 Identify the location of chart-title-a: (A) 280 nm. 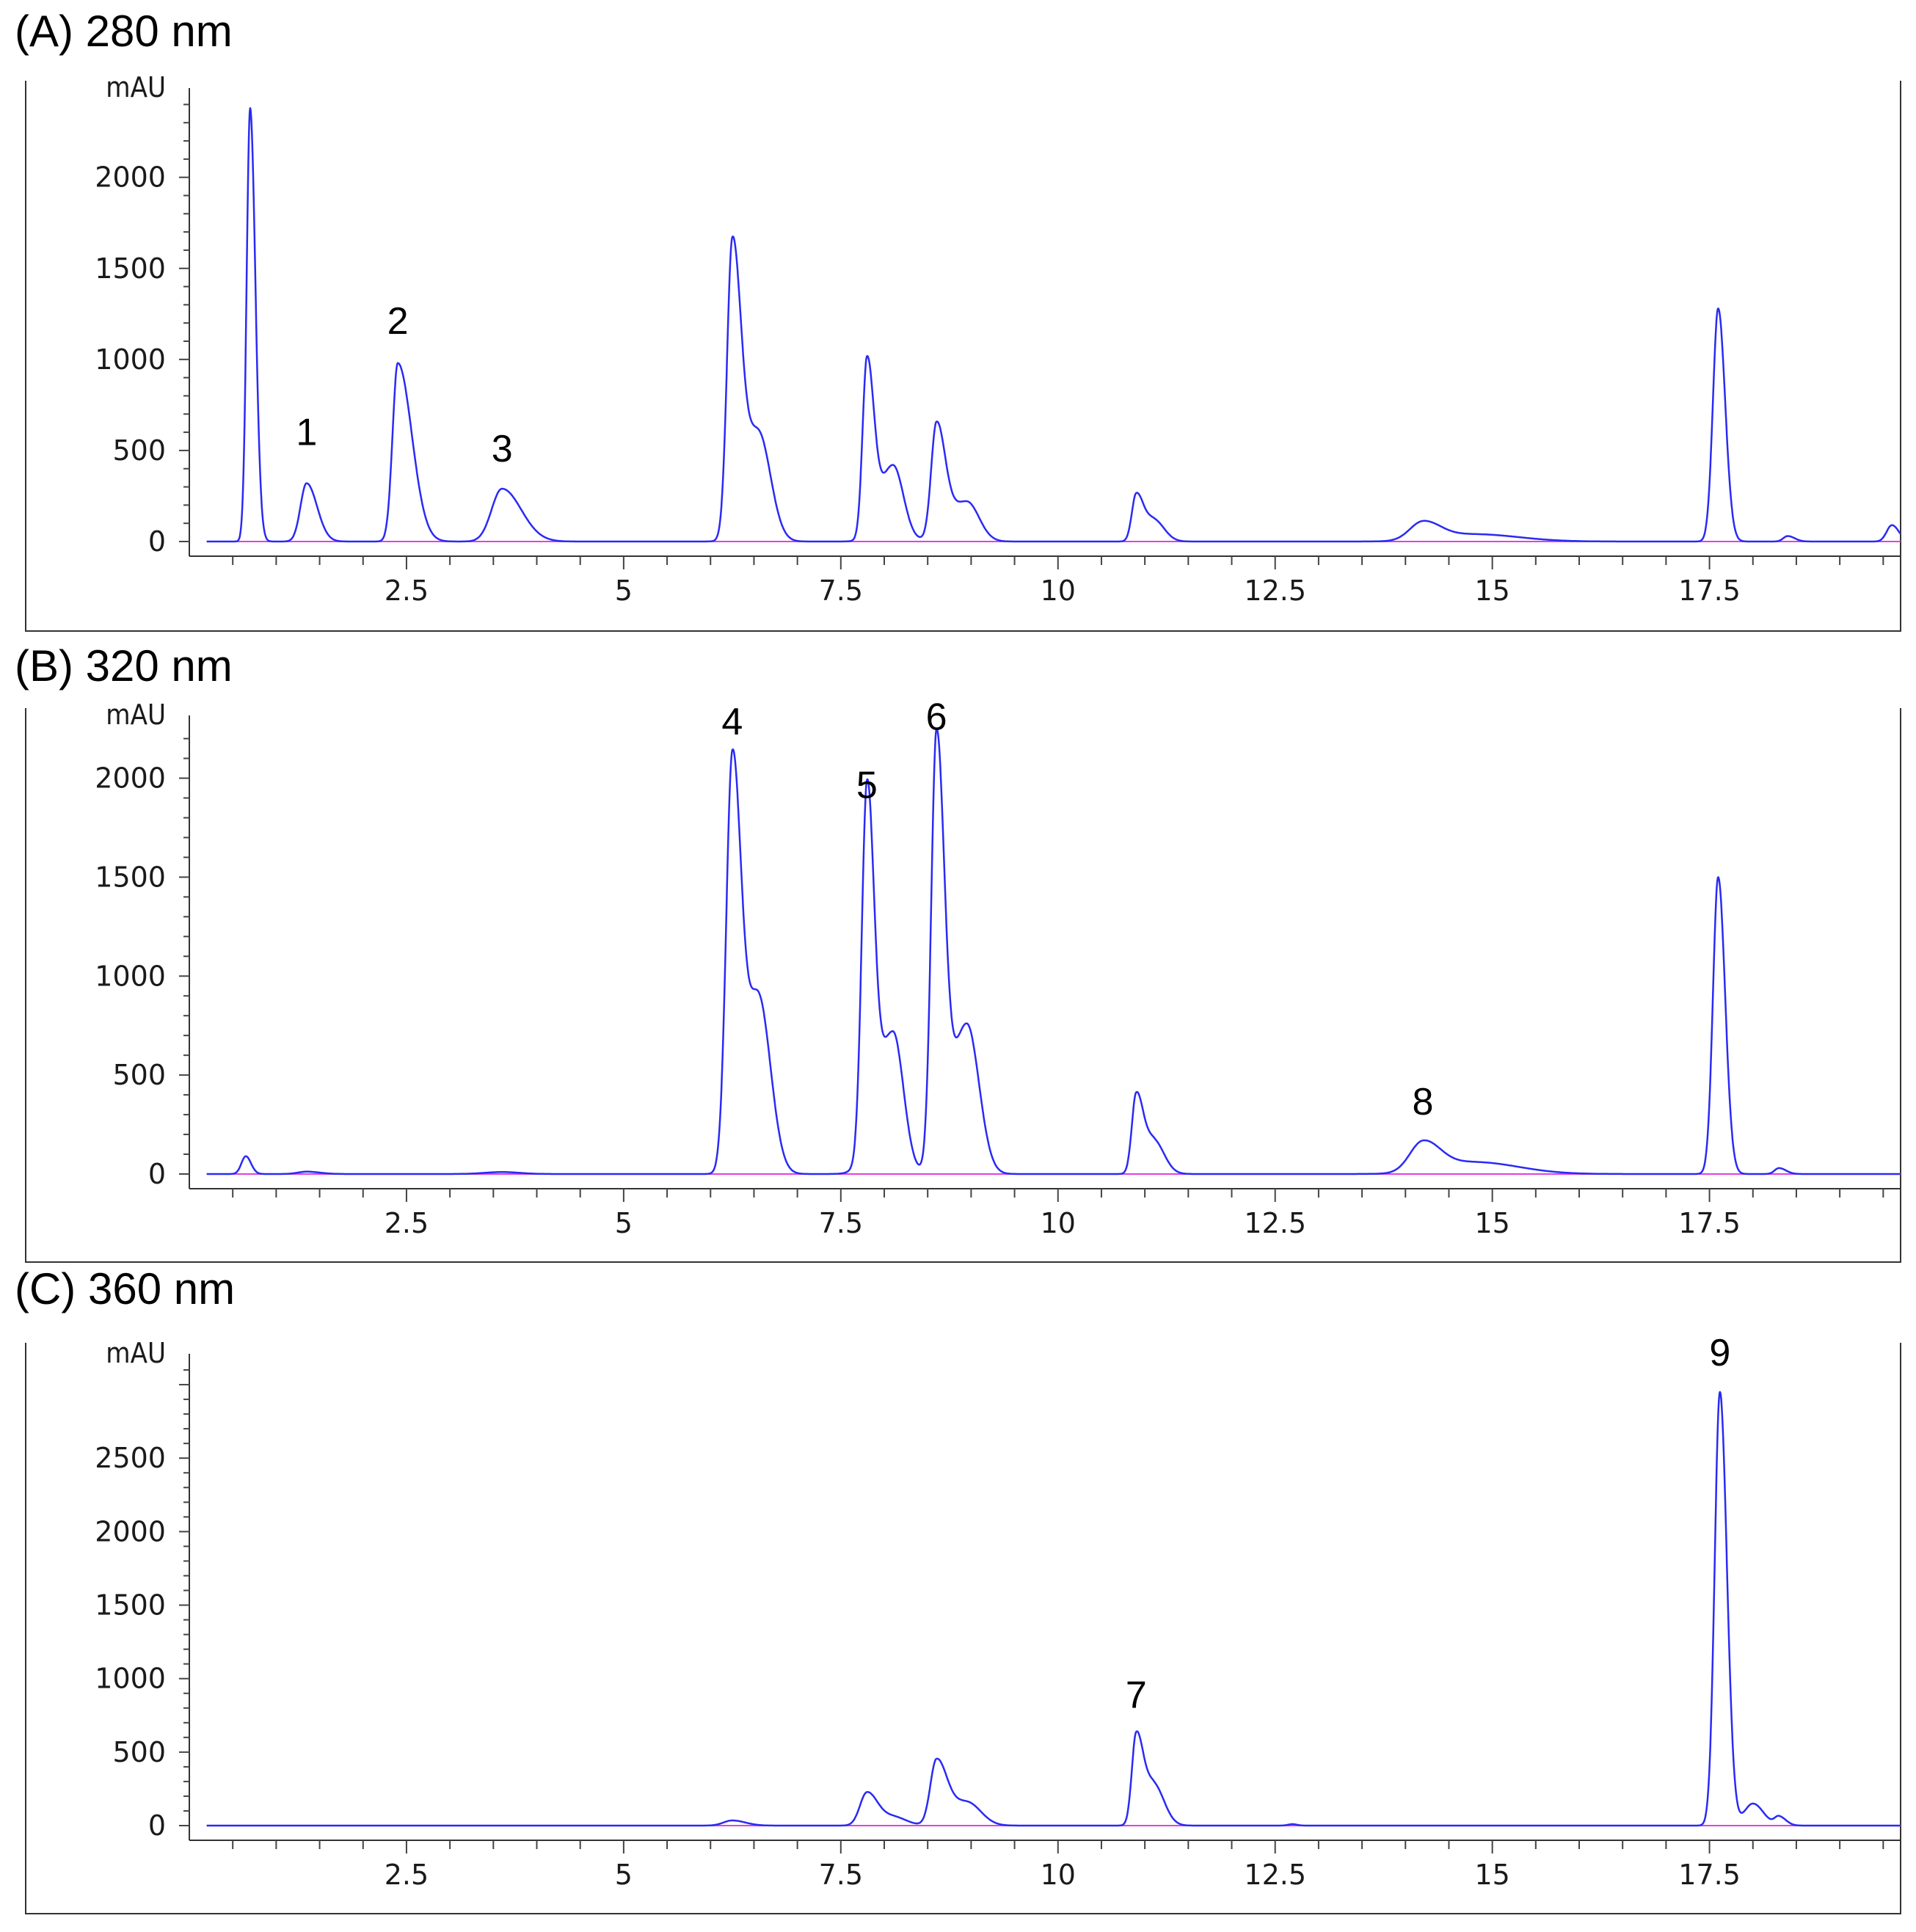
(124, 31).